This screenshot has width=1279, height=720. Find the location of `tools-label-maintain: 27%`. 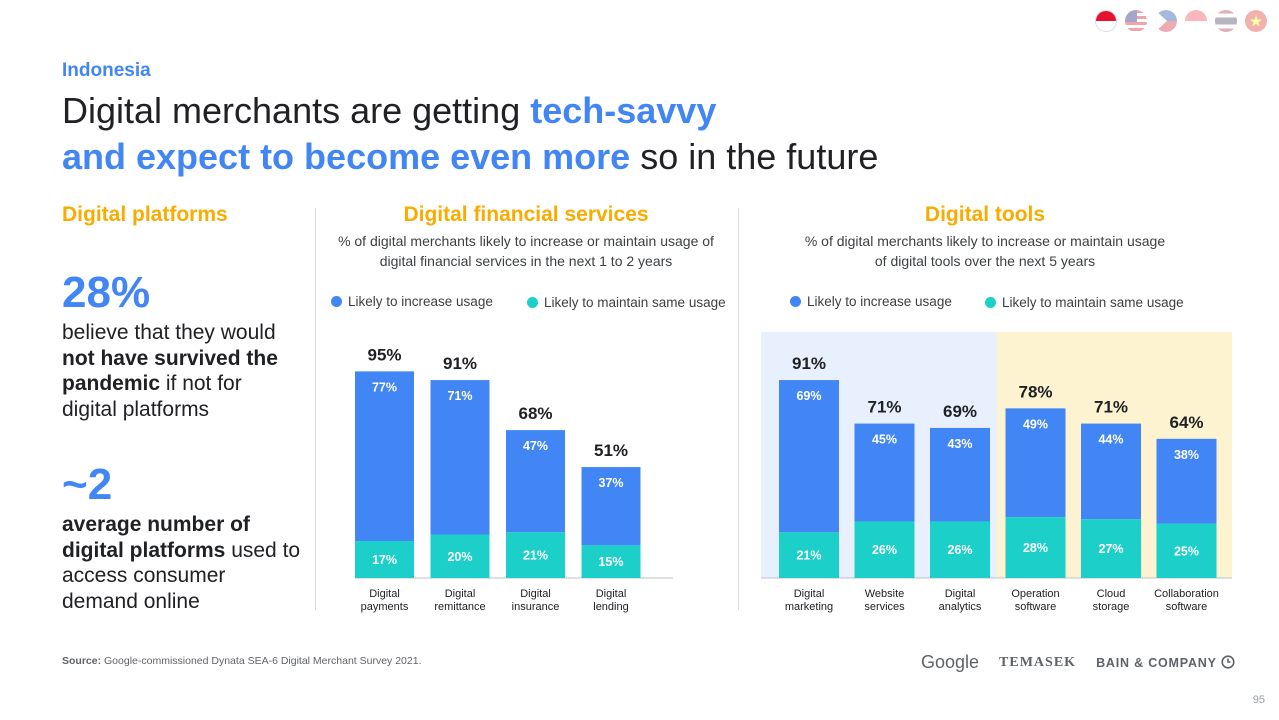

tools-label-maintain: 27% is located at coordinates (1110, 549).